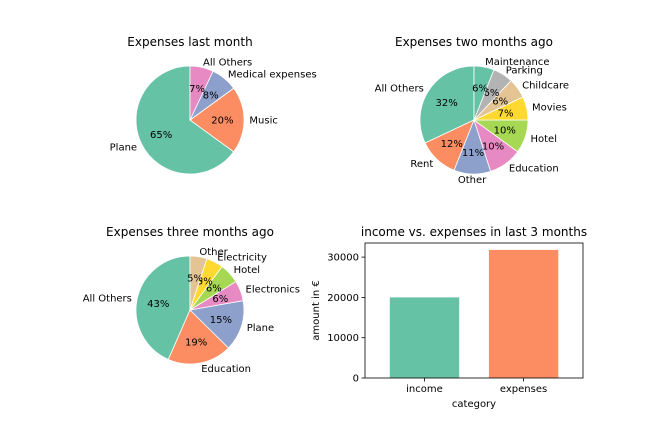 Image resolution: width=648 pixels, height=432 pixels. Describe the element at coordinates (343, 338) in the screenshot. I see `y-tick-label: 10000` at that location.